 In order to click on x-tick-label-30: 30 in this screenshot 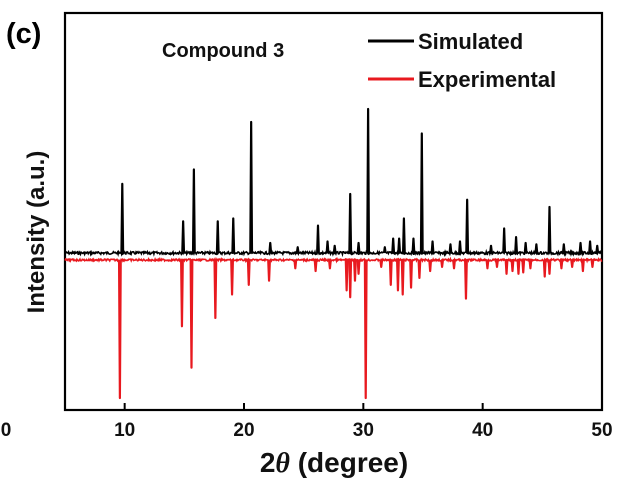, I will do `click(363, 430)`.